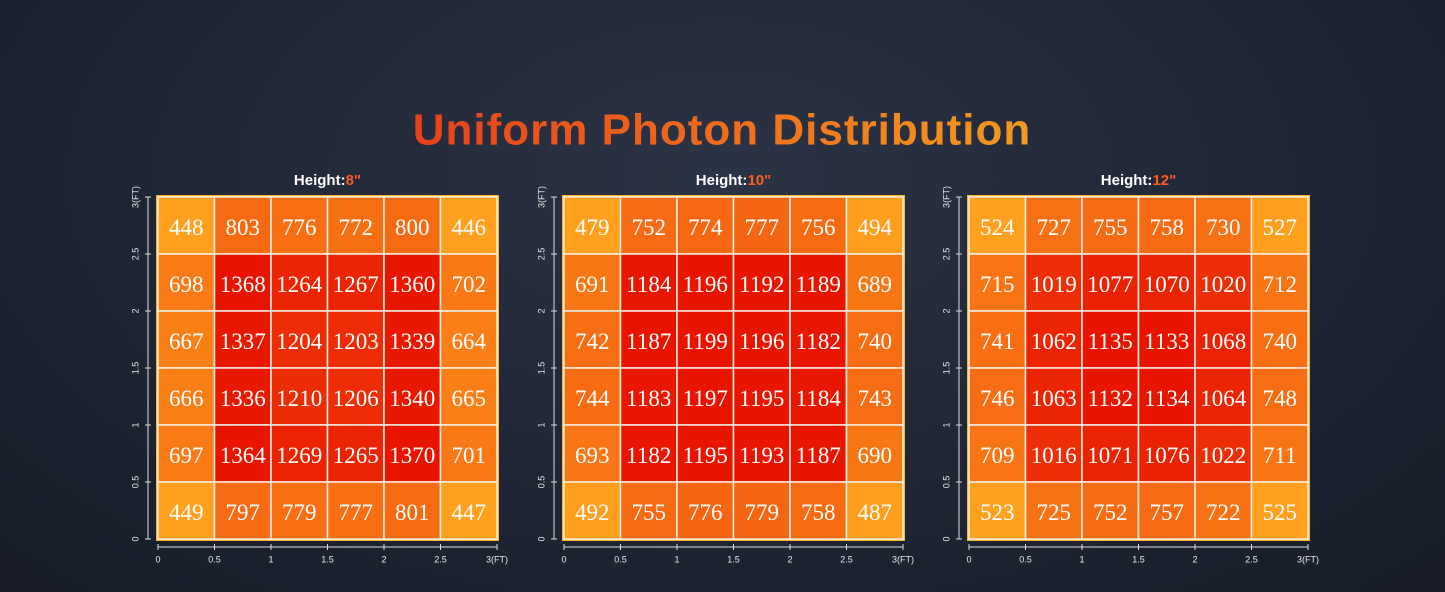 The width and height of the screenshot is (1445, 592). I want to click on cell-value: 777, so click(356, 512).